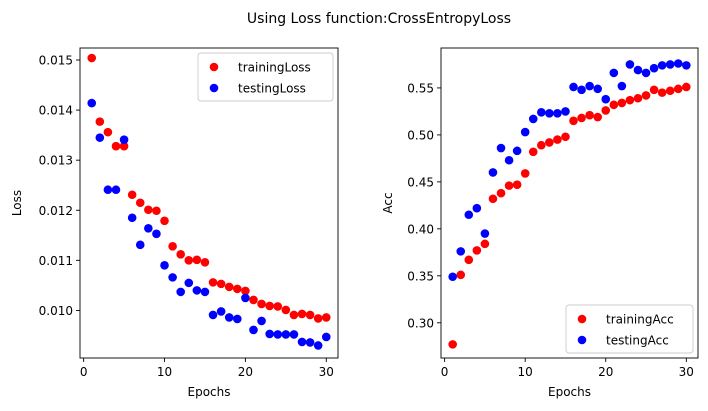 The width and height of the screenshot is (708, 411). What do you see at coordinates (214, 67) in the screenshot?
I see `legend-marker-trainingLoss` at bounding box center [214, 67].